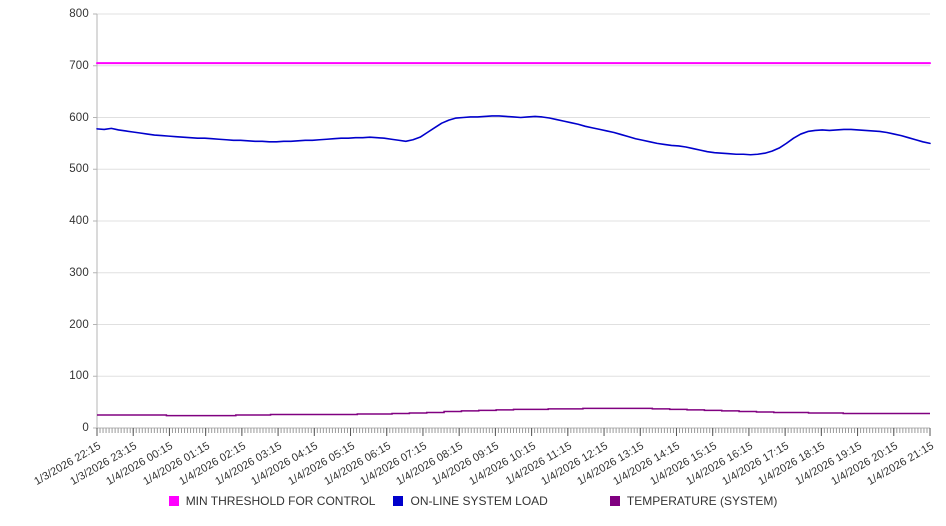 The height and width of the screenshot is (526, 946). Describe the element at coordinates (79, 14) in the screenshot. I see `y-axis-tick-label: 800` at that location.